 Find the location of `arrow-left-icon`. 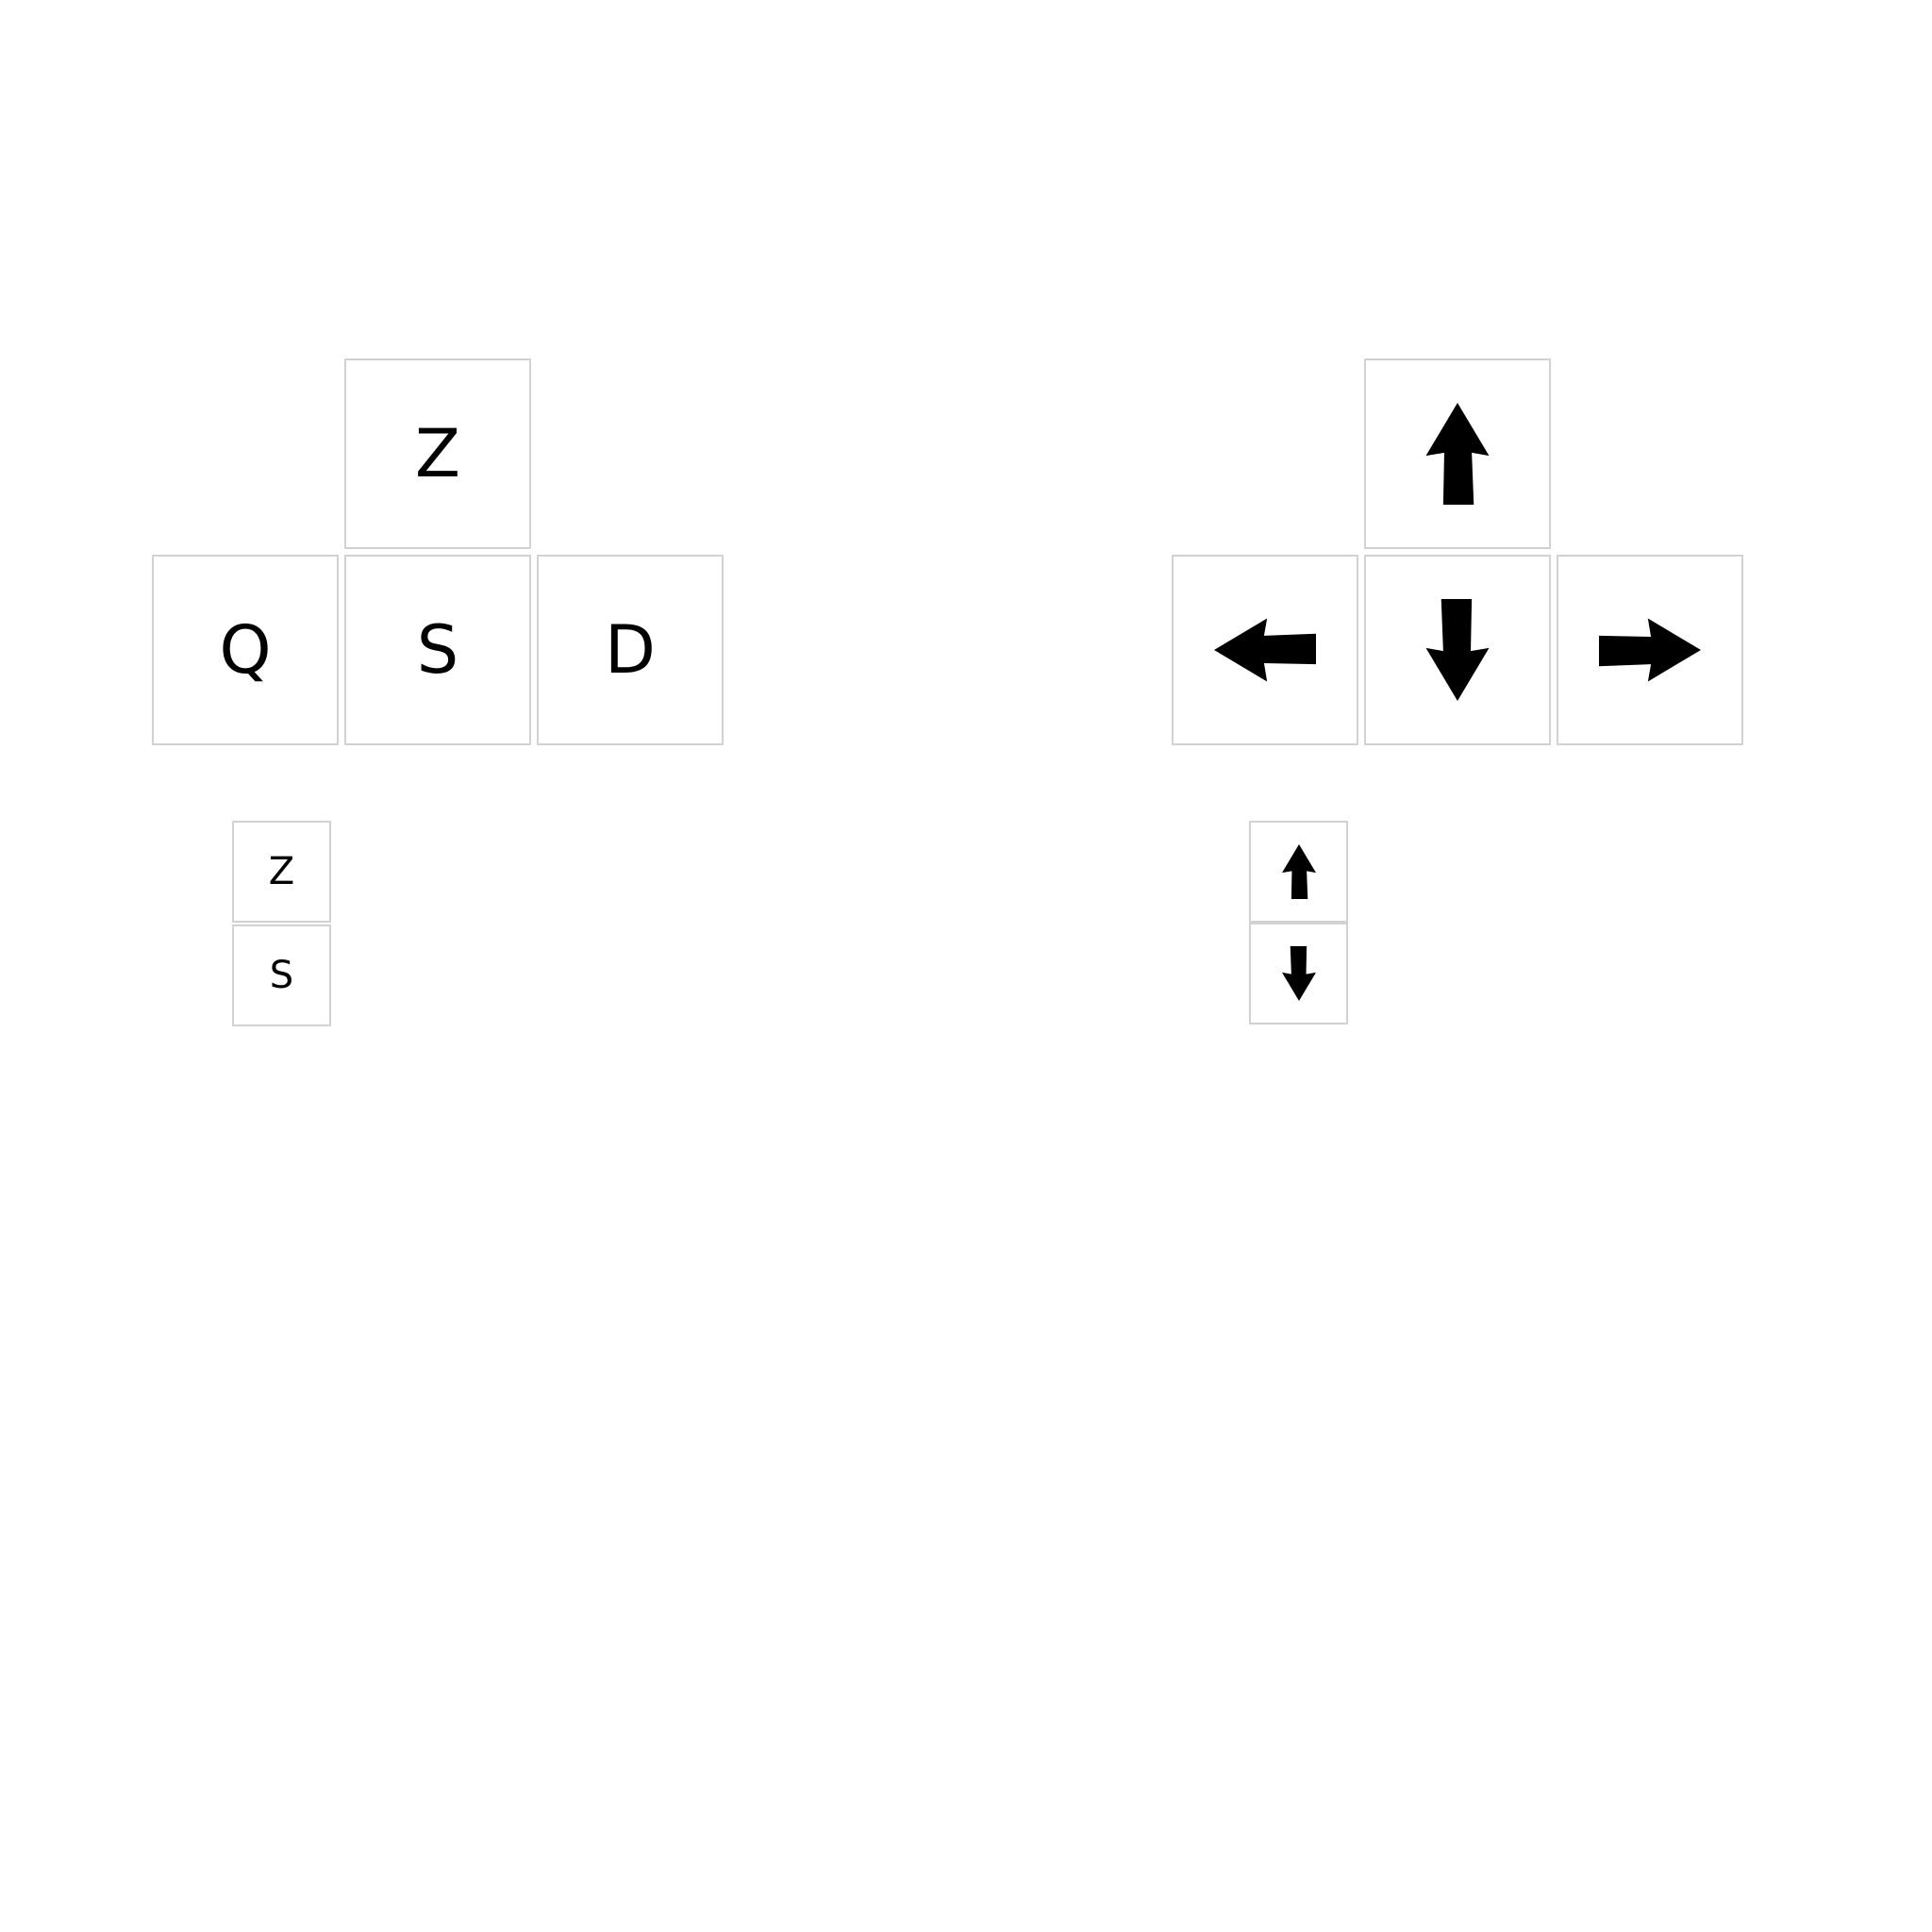

arrow-left-icon is located at coordinates (1265, 650).